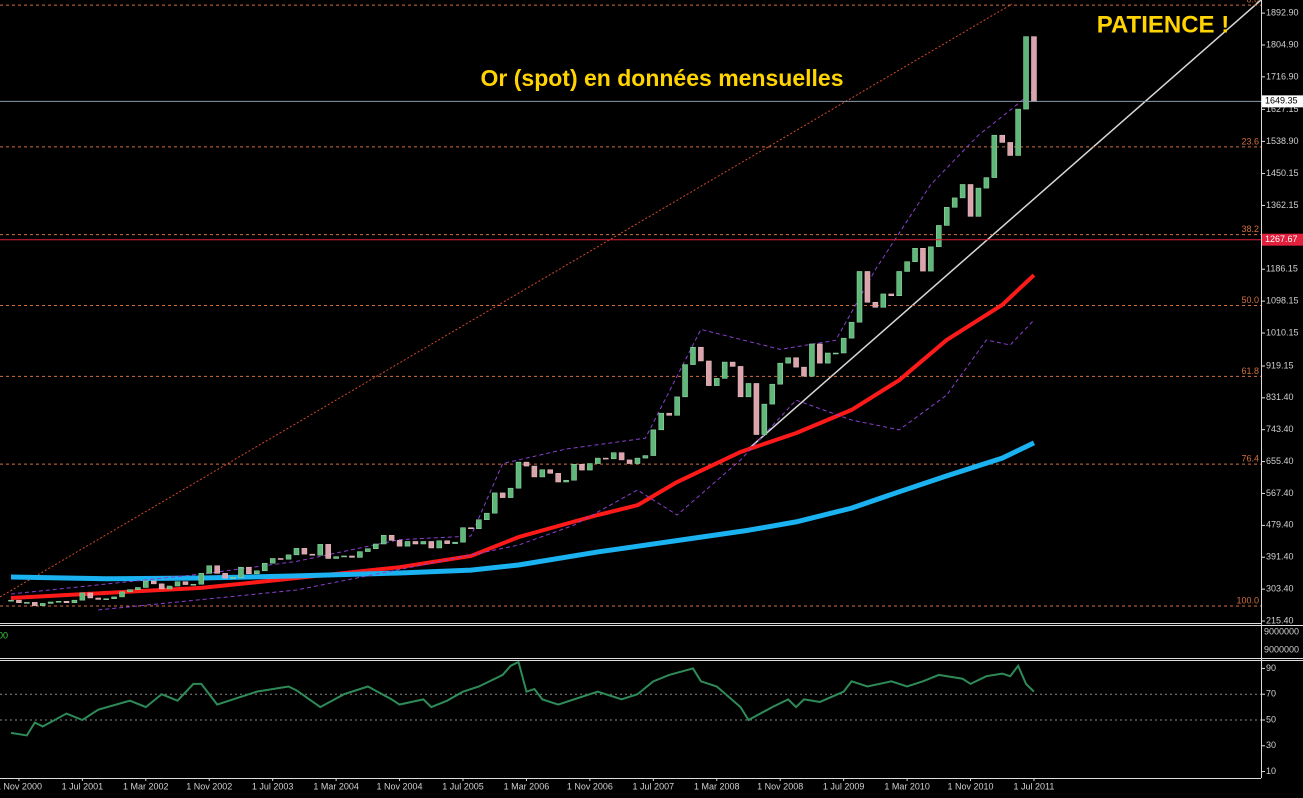 The height and width of the screenshot is (798, 1303). I want to click on y-tick-label: 70, so click(1271, 694).